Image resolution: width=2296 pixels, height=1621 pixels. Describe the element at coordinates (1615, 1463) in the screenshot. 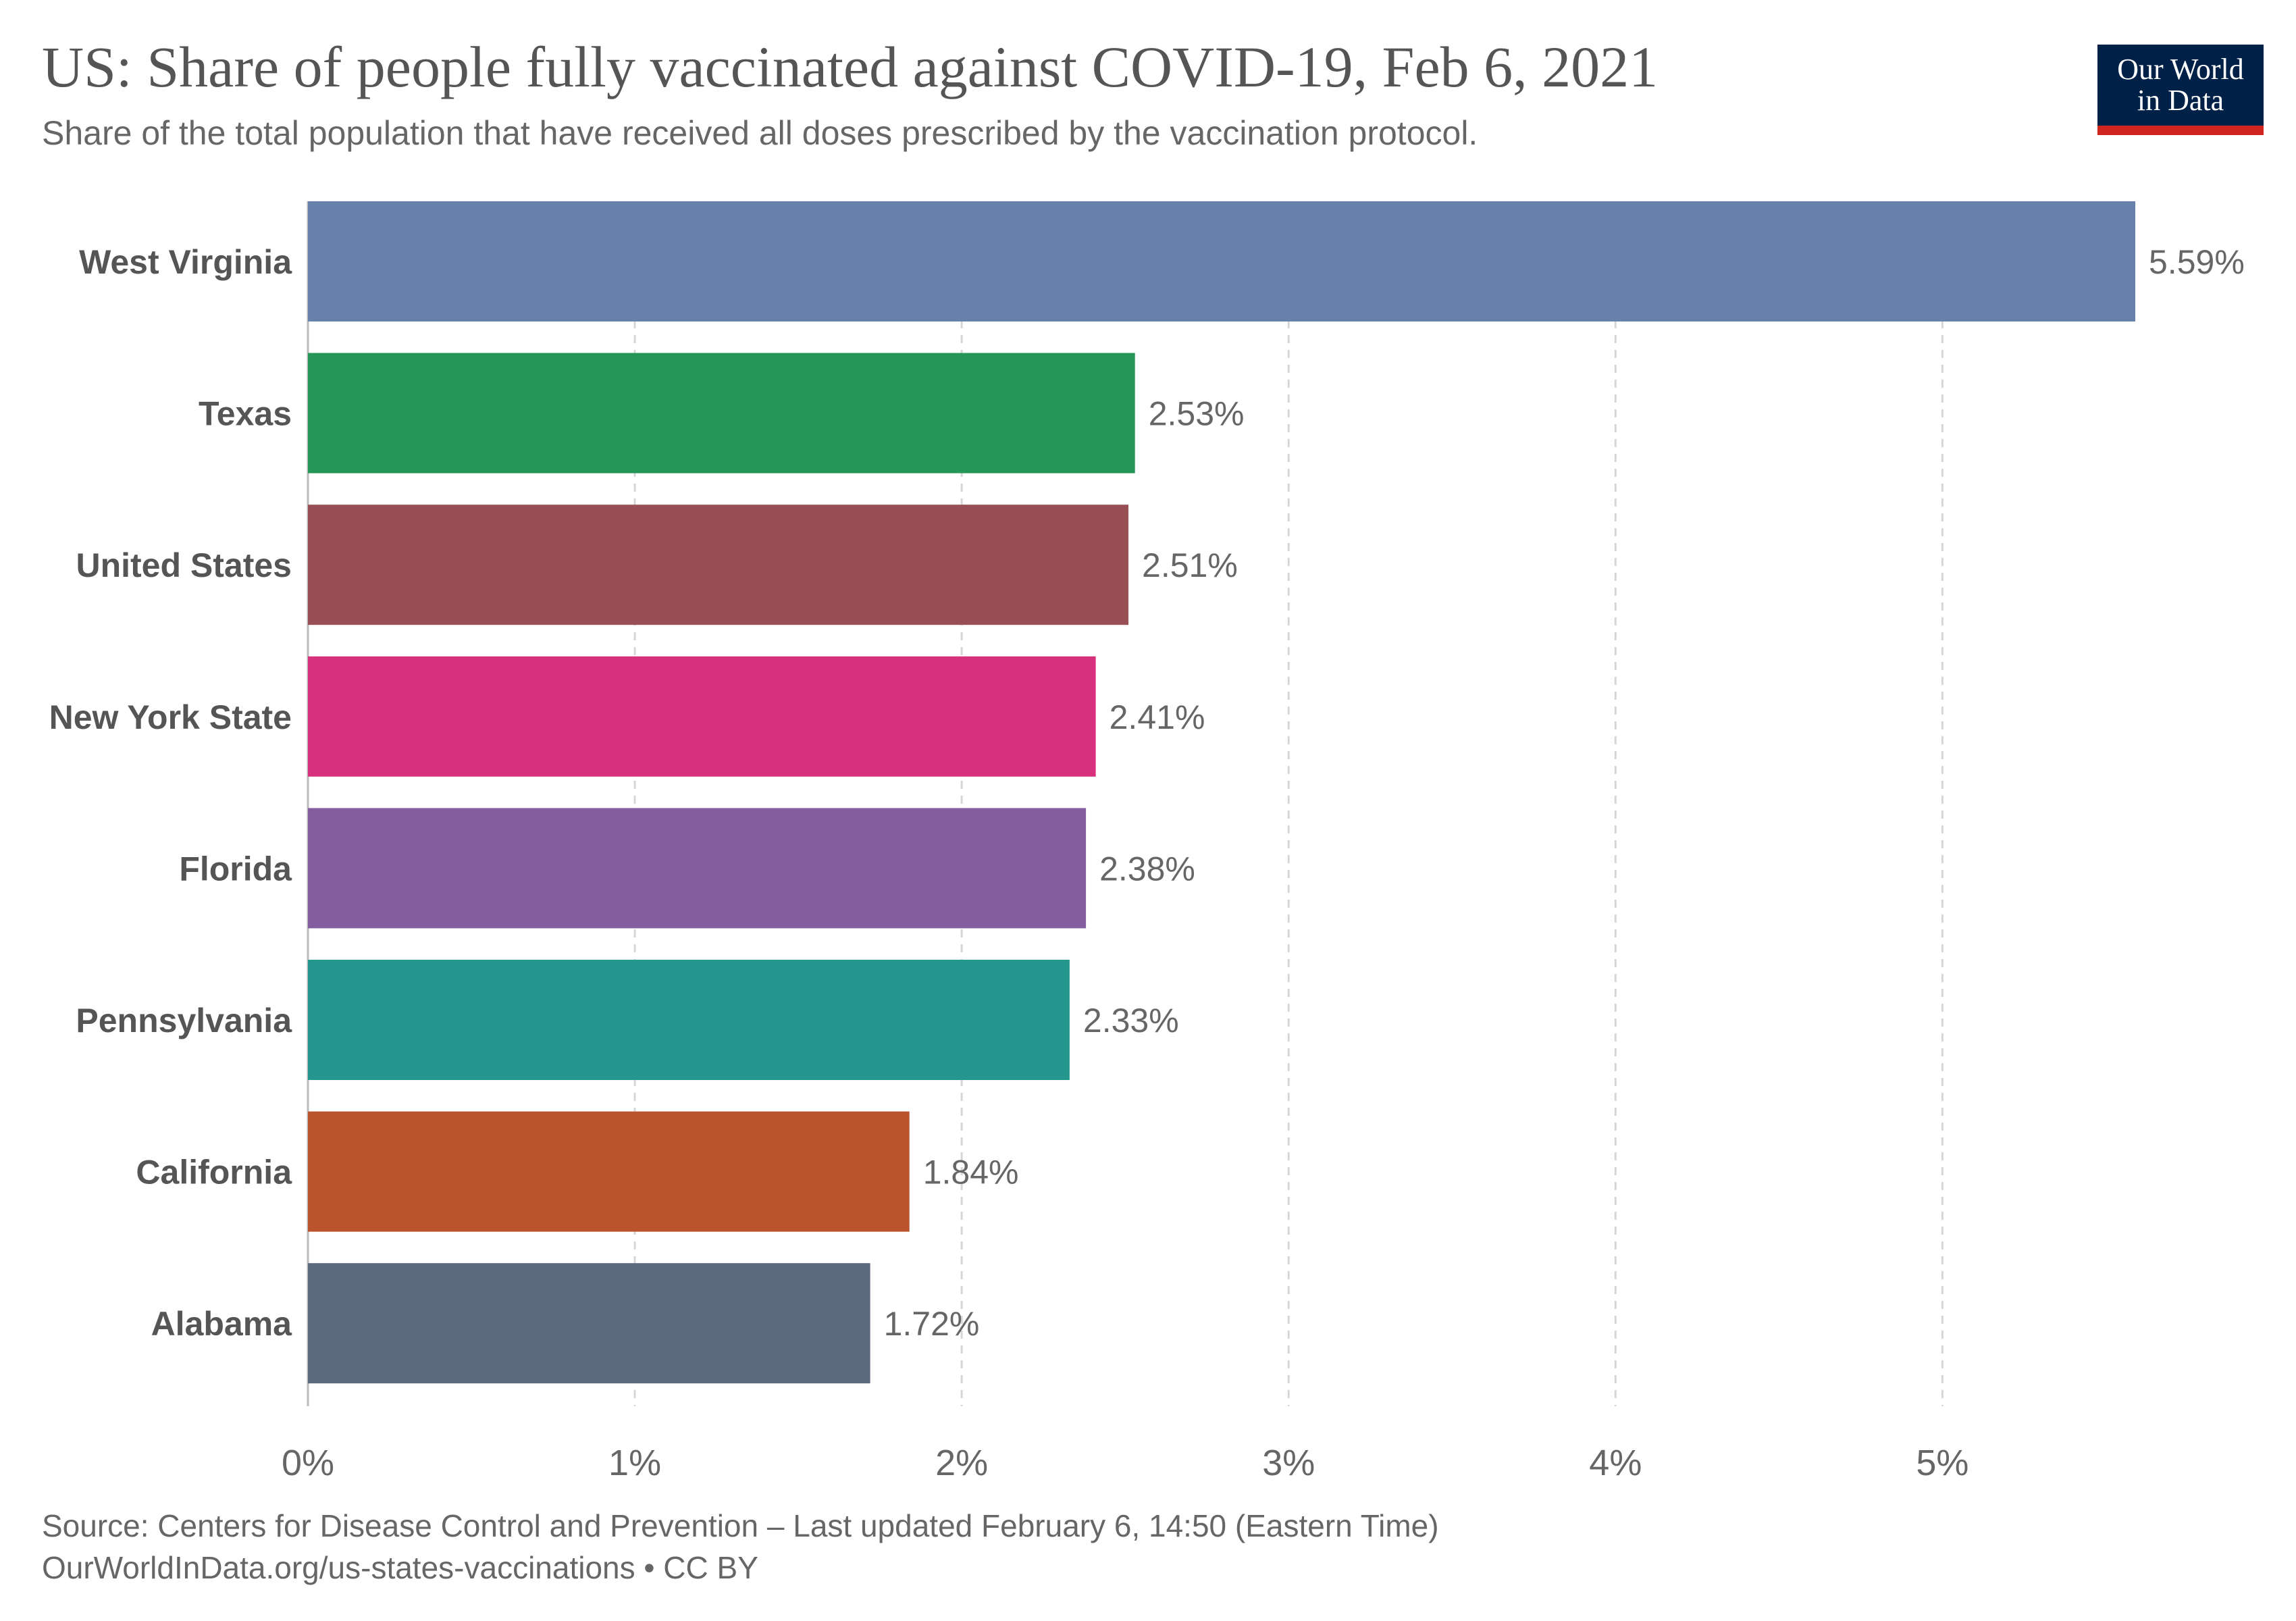

I see `x-tick-label: 4%` at that location.